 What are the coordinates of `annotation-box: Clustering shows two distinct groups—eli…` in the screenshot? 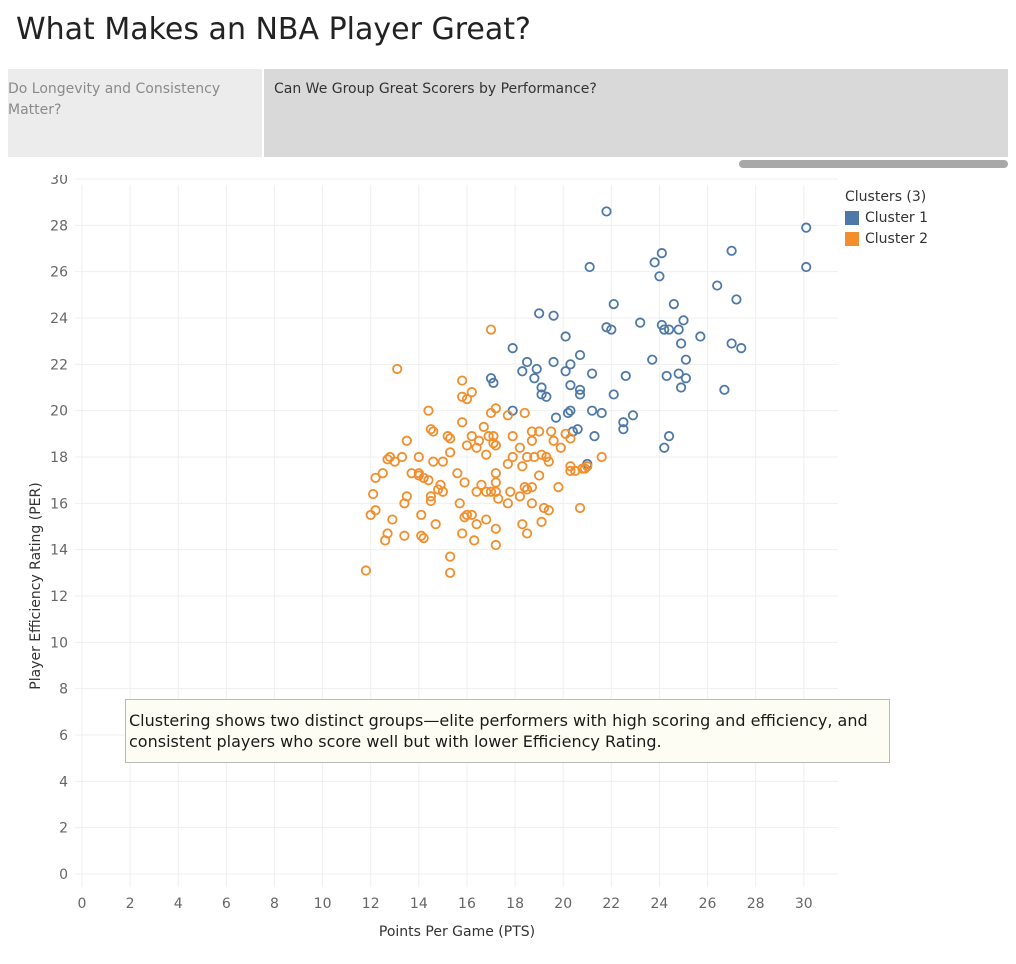 It's located at (507, 731).